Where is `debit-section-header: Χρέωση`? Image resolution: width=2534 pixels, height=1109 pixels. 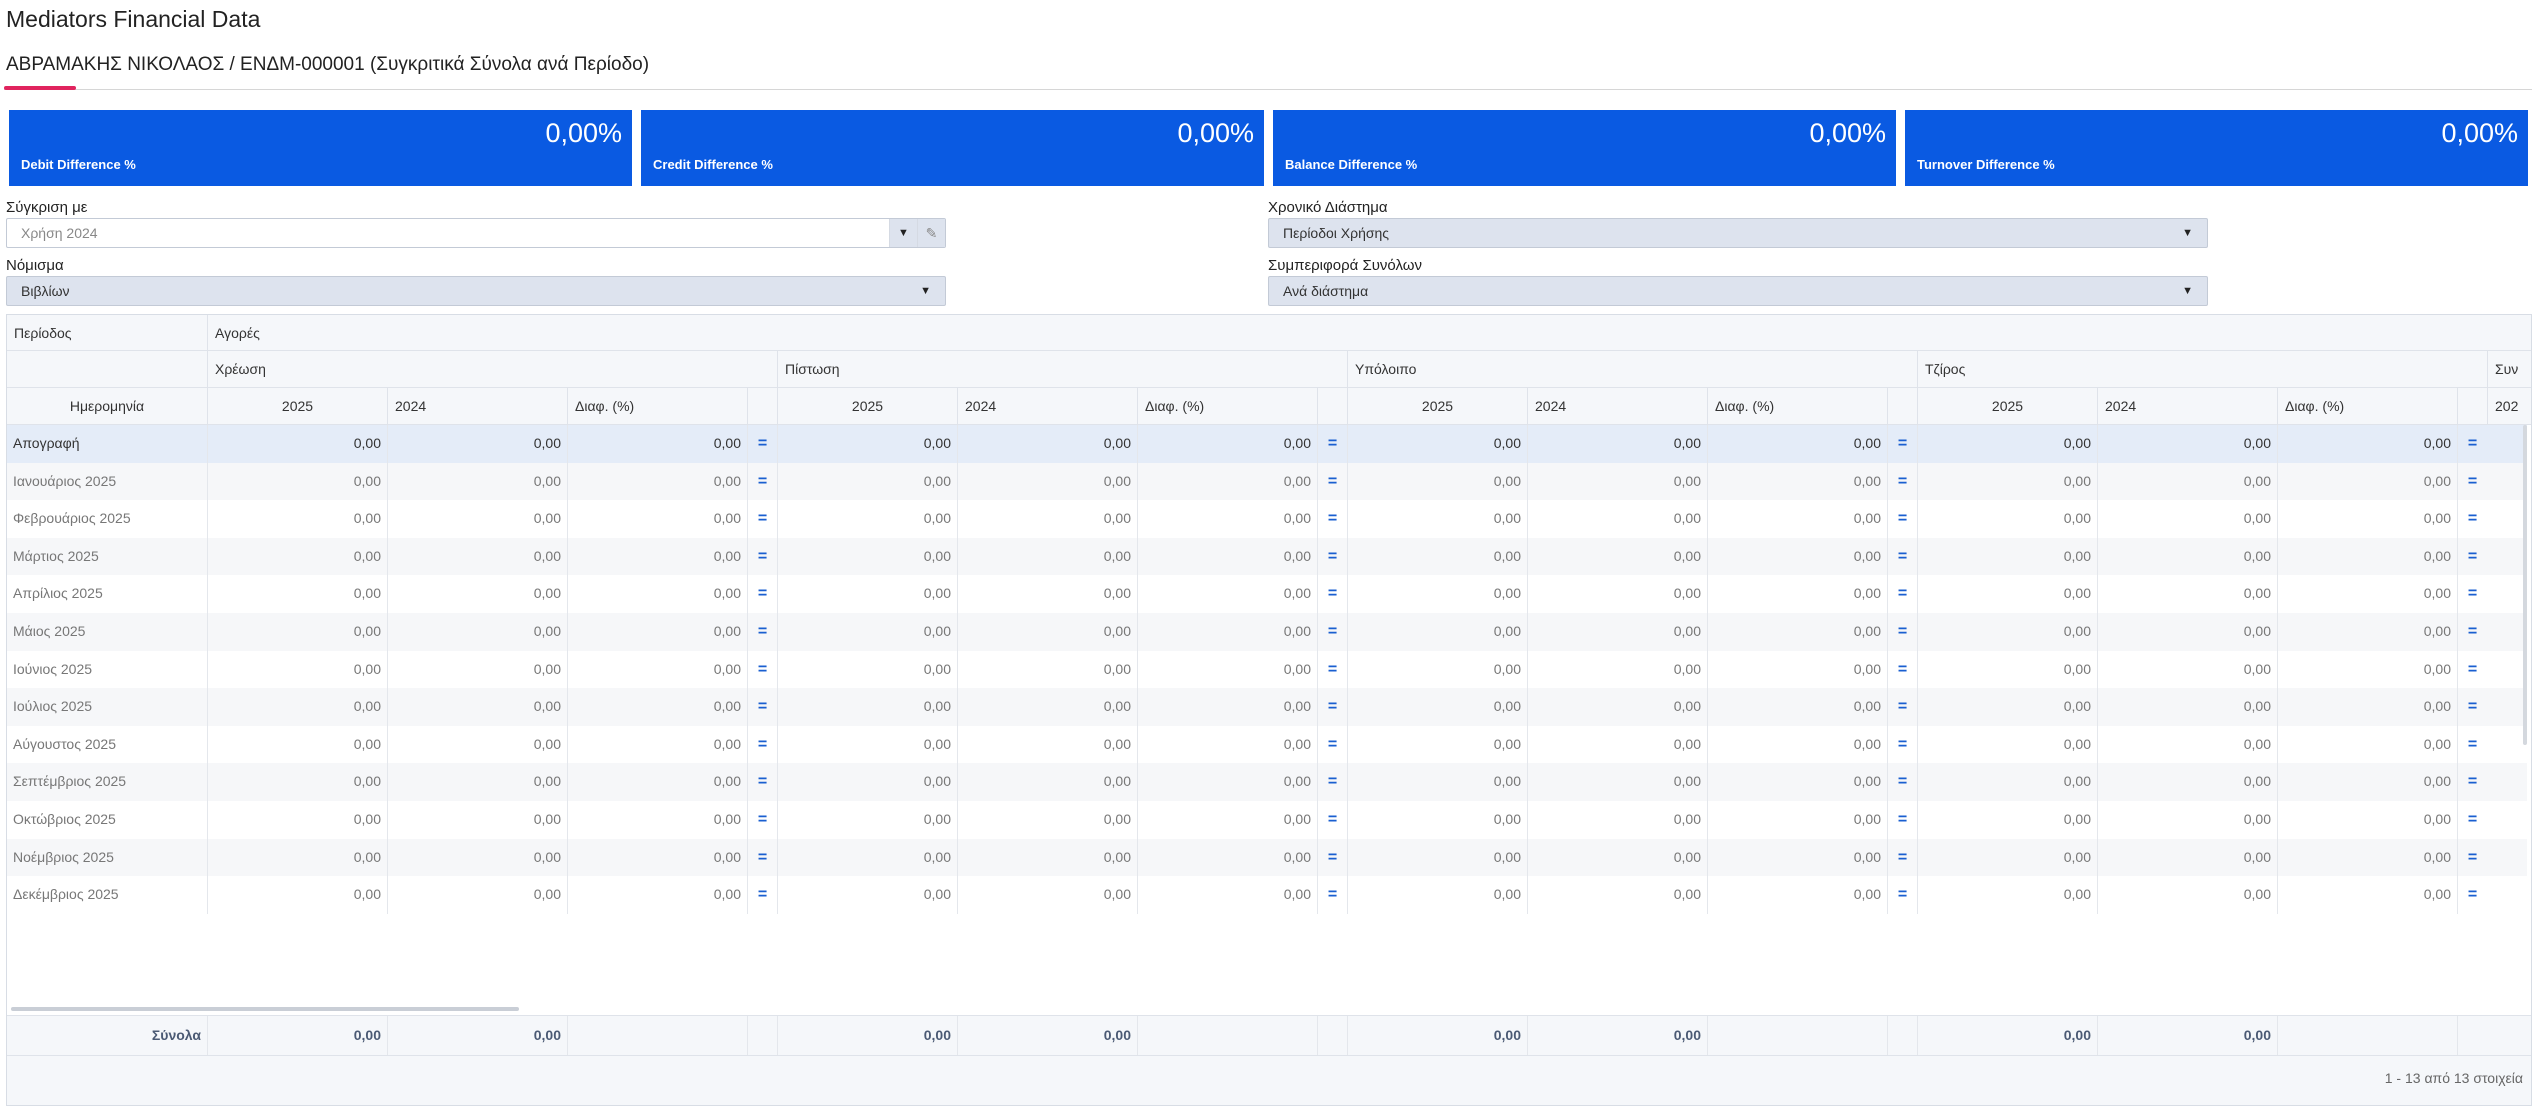 debit-section-header: Χρέωση is located at coordinates (492, 369).